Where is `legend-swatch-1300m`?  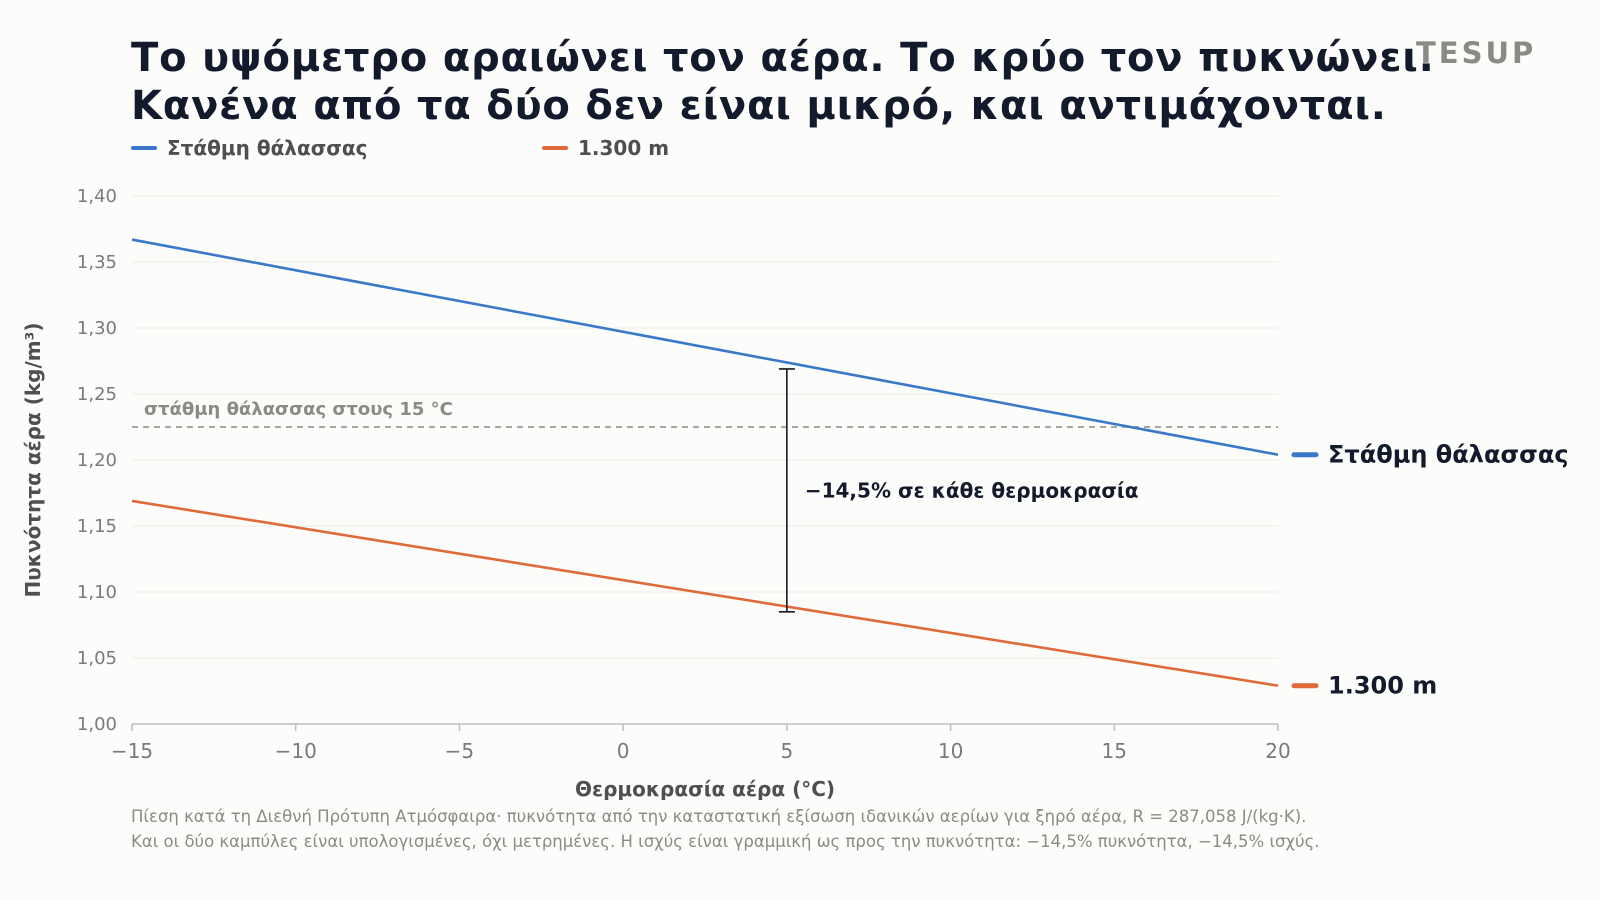
legend-swatch-1300m is located at coordinates (555, 148).